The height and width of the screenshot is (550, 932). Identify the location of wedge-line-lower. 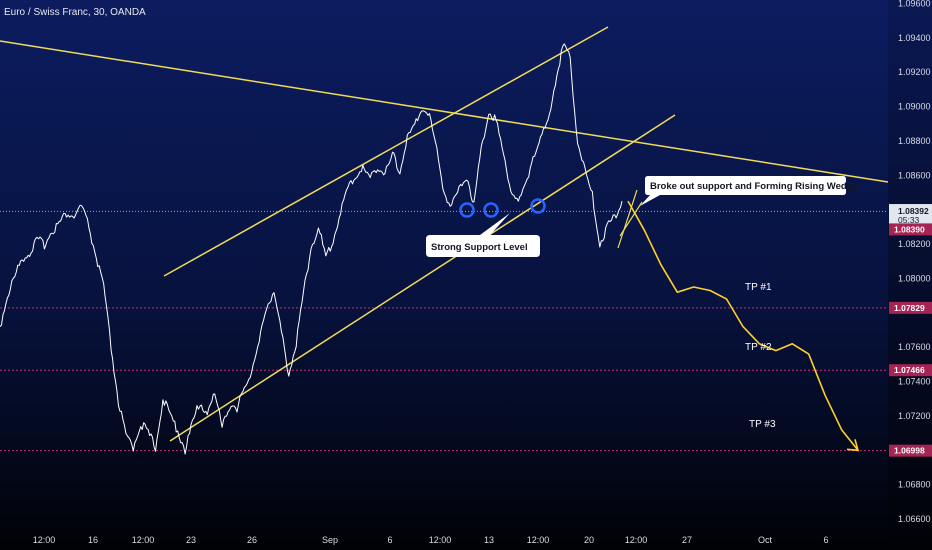
(631, 219).